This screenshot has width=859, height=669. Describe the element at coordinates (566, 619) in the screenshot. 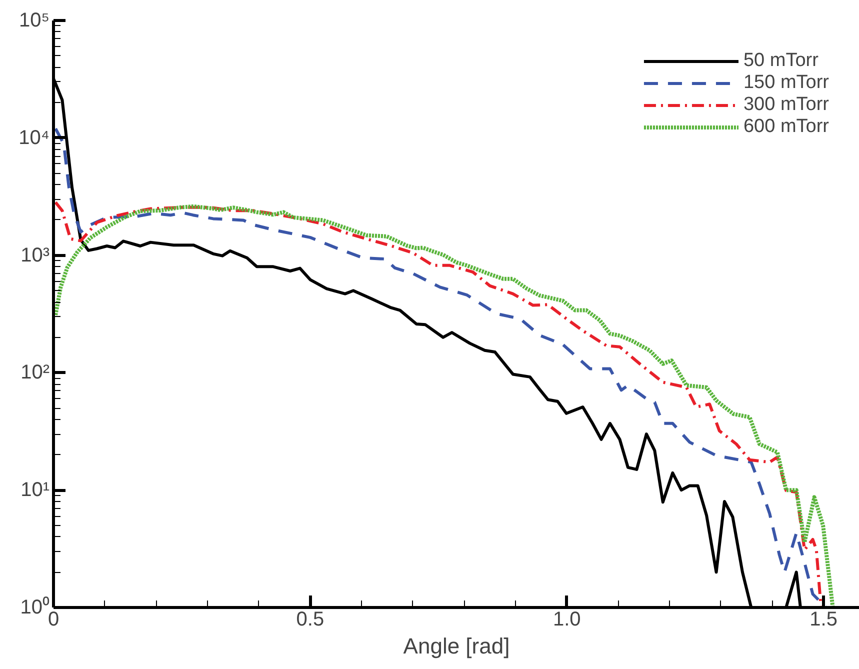

I see `x-tick-label: 1.0` at that location.